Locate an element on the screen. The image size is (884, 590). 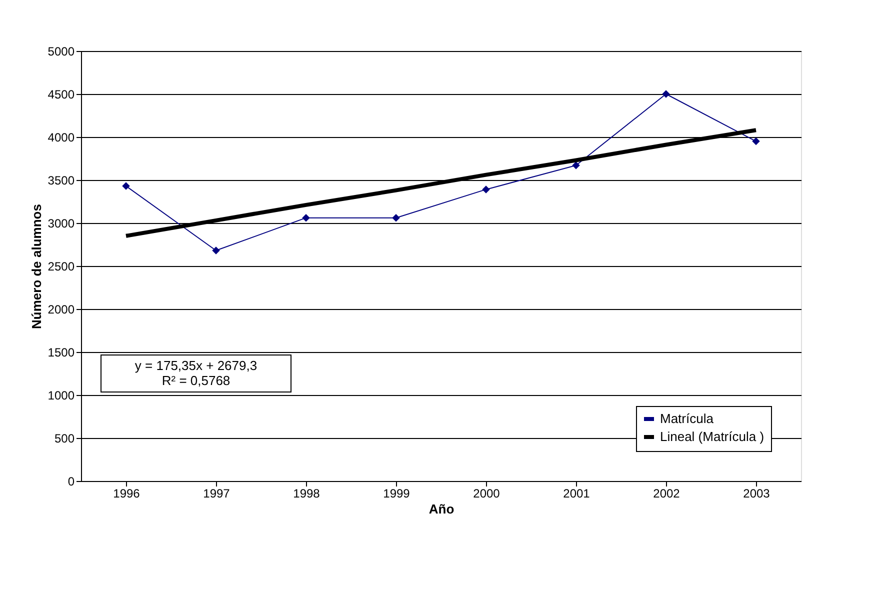
y-tick-label: 1500 is located at coordinates (61, 353).